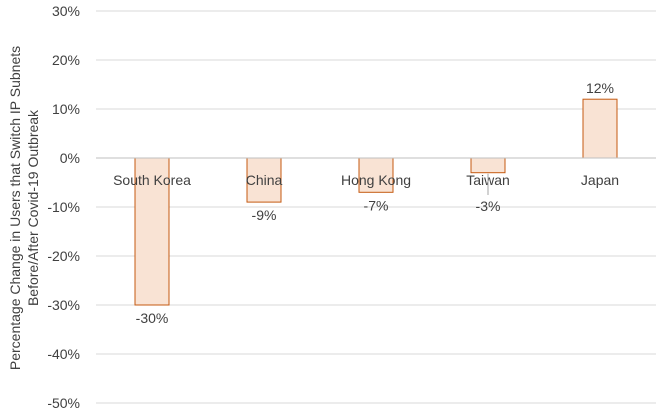 The image size is (656, 412). I want to click on data-label: -9%, so click(264, 215).